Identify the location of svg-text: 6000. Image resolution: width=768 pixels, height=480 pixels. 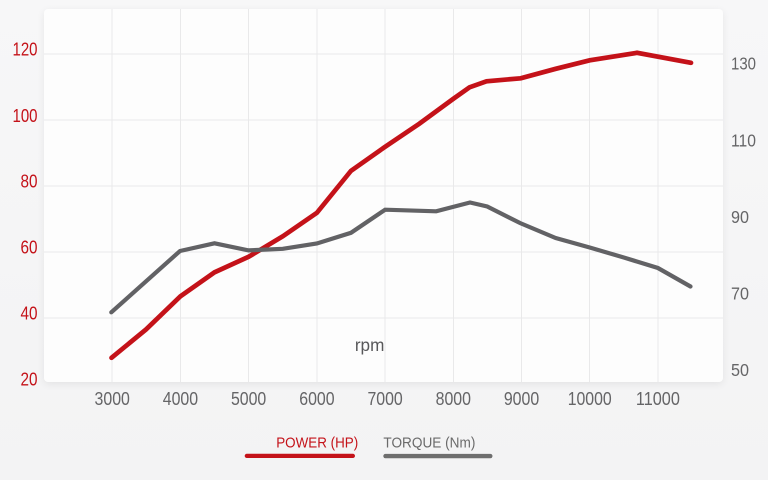
(316, 398).